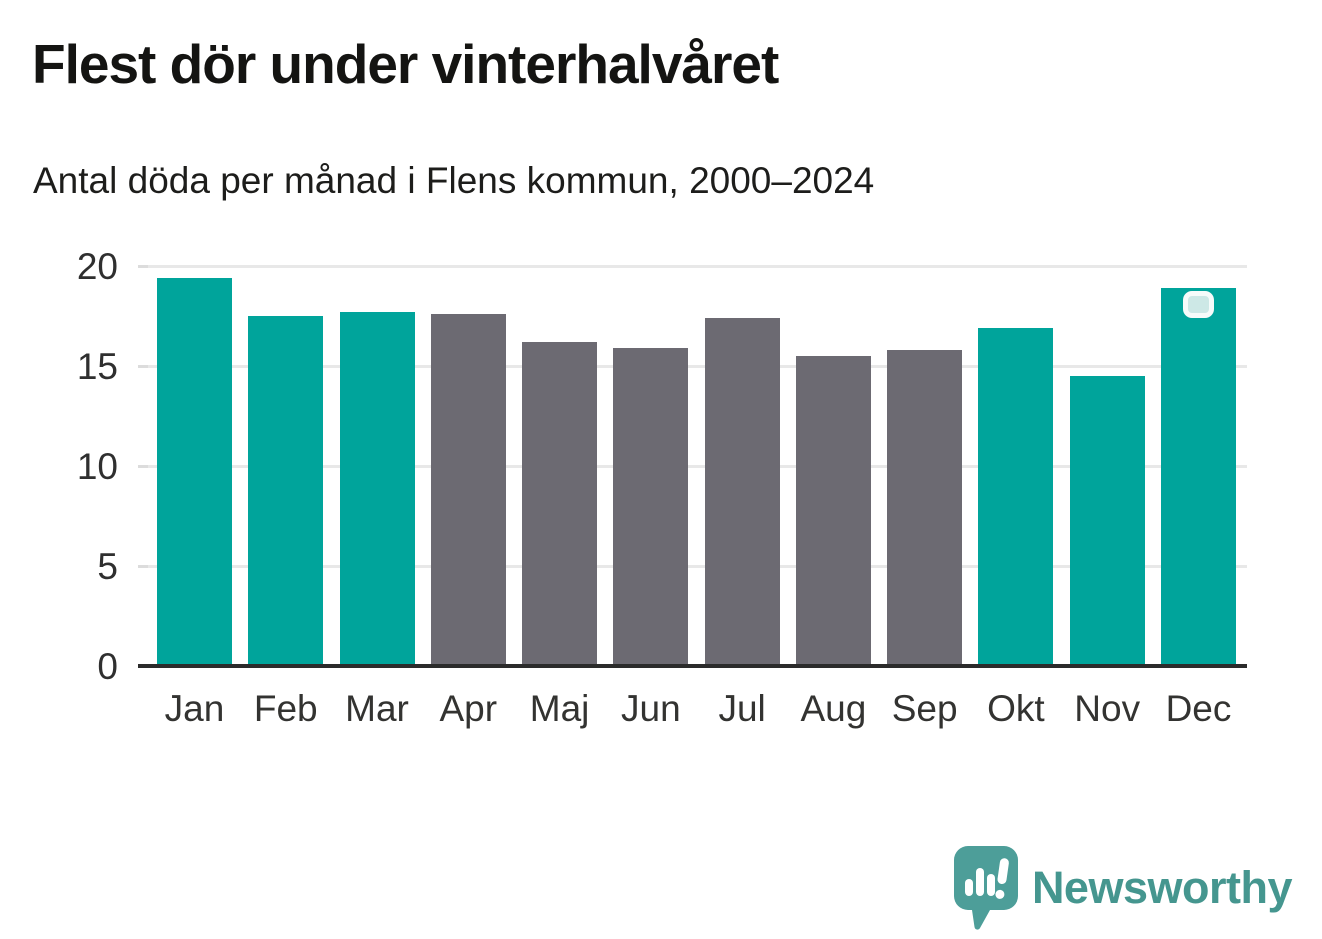 The width and height of the screenshot is (1322, 939). I want to click on y-axis-label-5: 5, so click(107, 566).